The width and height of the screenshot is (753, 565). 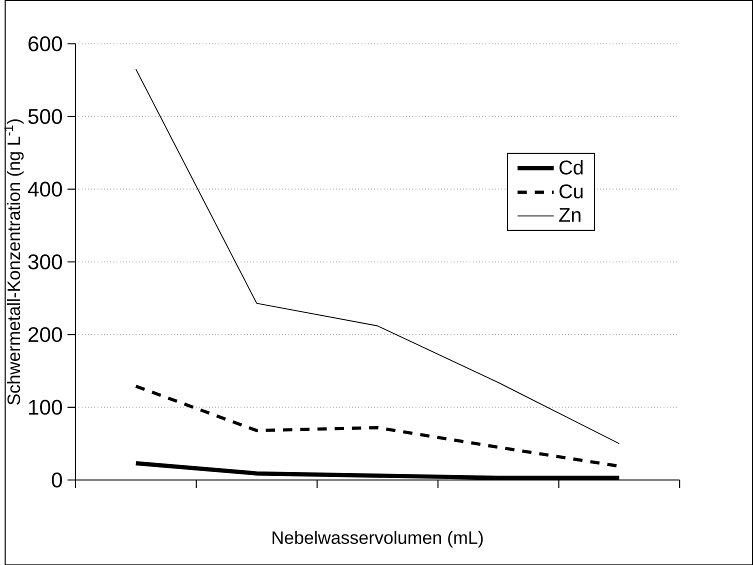 I want to click on y-tick-label: 100, so click(x=45, y=407).